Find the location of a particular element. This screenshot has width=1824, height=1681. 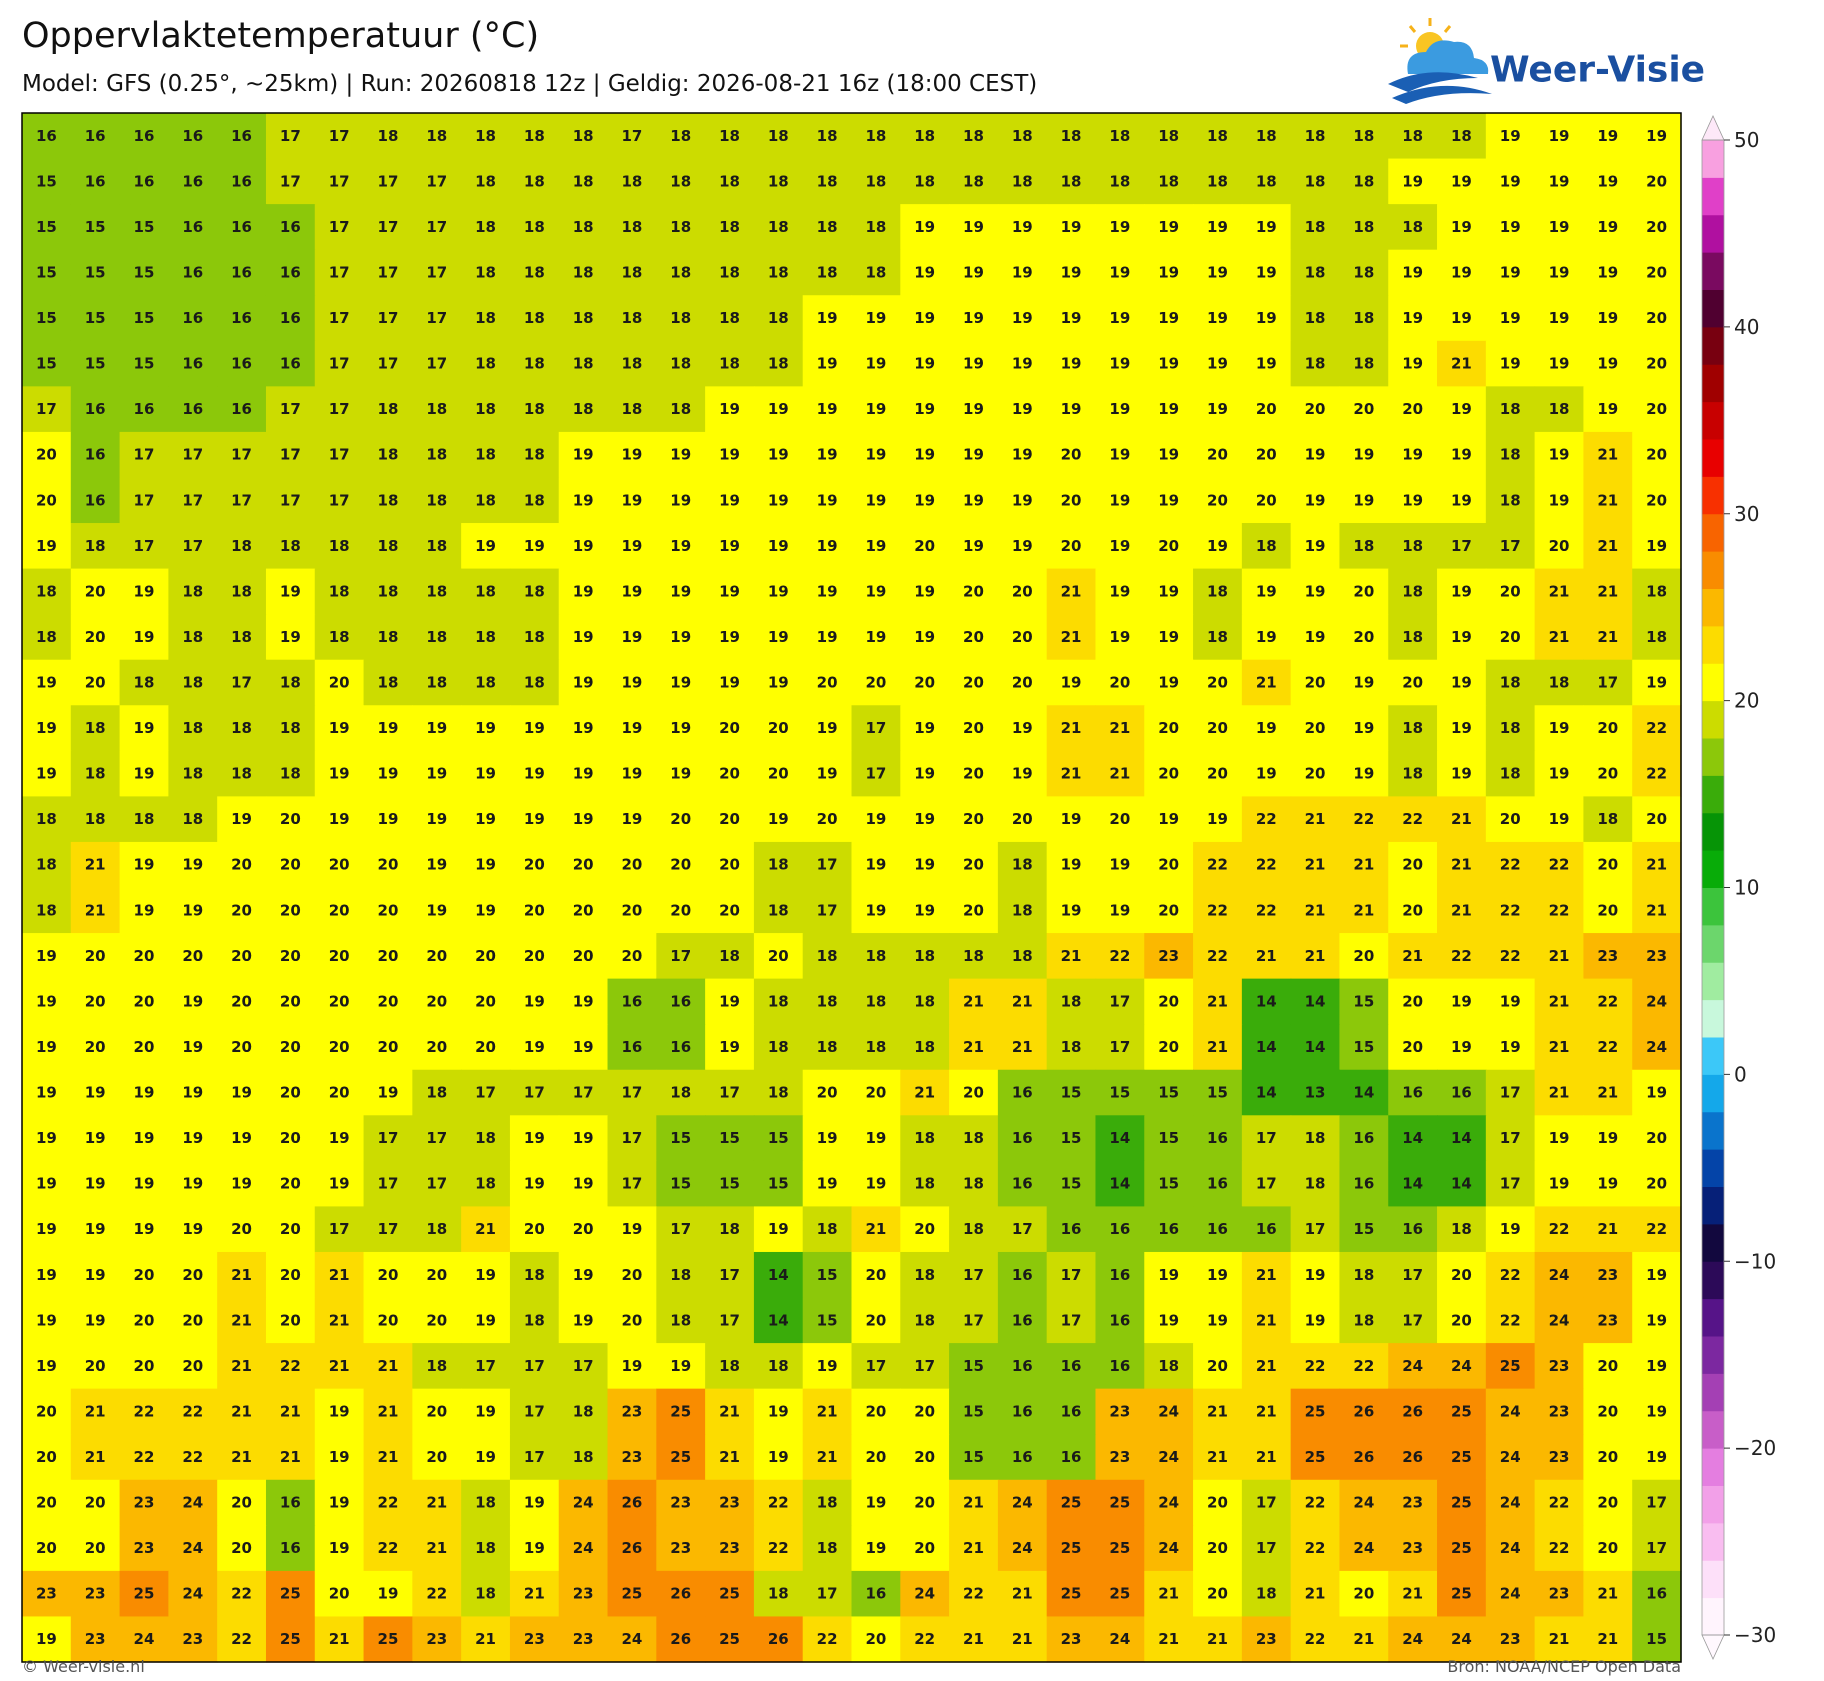

temperature-label: 26 is located at coordinates (778, 1639).